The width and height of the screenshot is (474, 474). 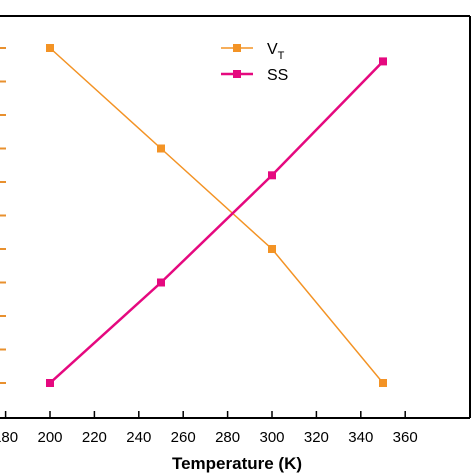 I want to click on legend: VT SS, so click(x=254, y=62).